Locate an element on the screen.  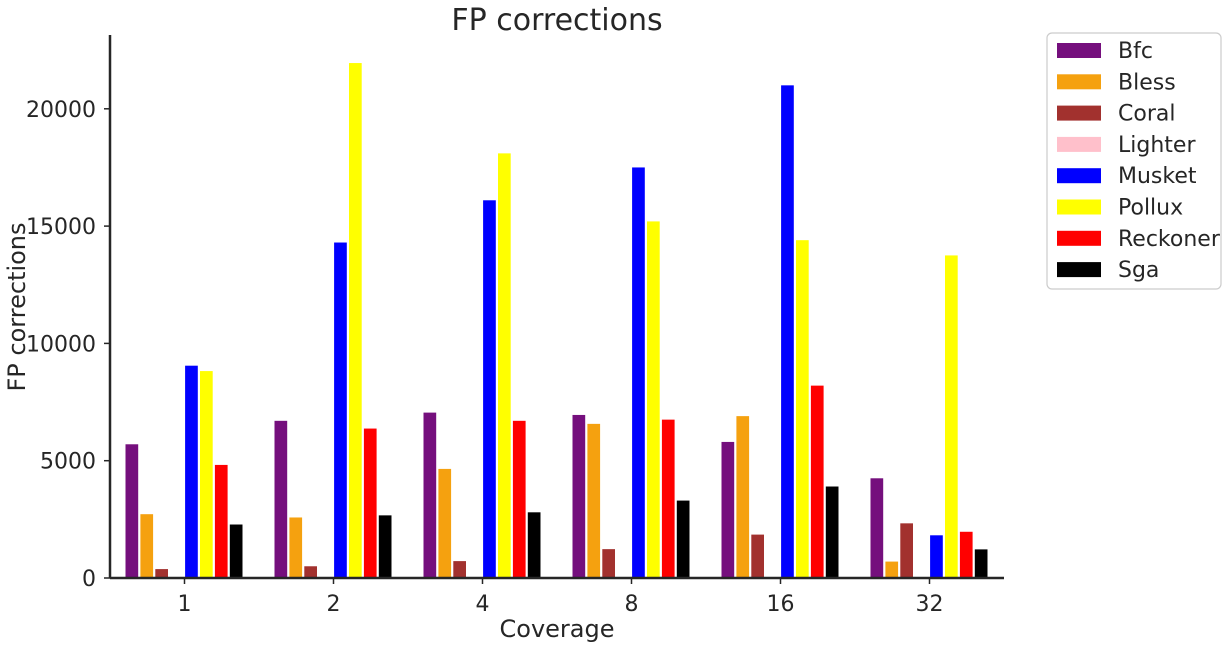
legend-swatch-reckoner is located at coordinates (1079, 238).